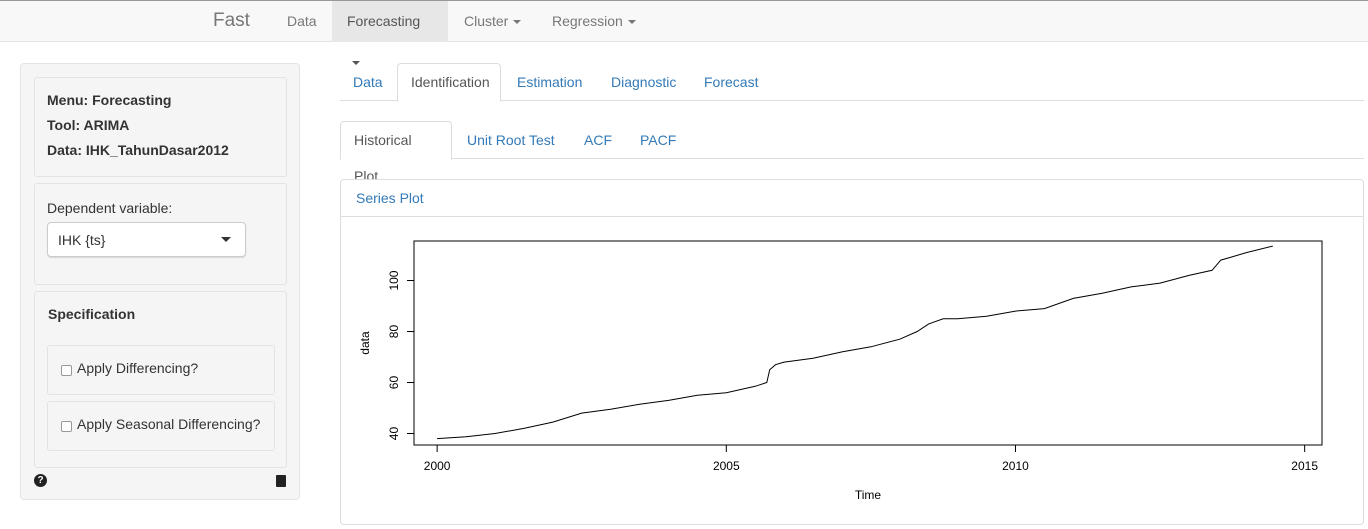 The height and width of the screenshot is (529, 1368). Describe the element at coordinates (40, 480) in the screenshot. I see `question-circle-icon: ?` at that location.